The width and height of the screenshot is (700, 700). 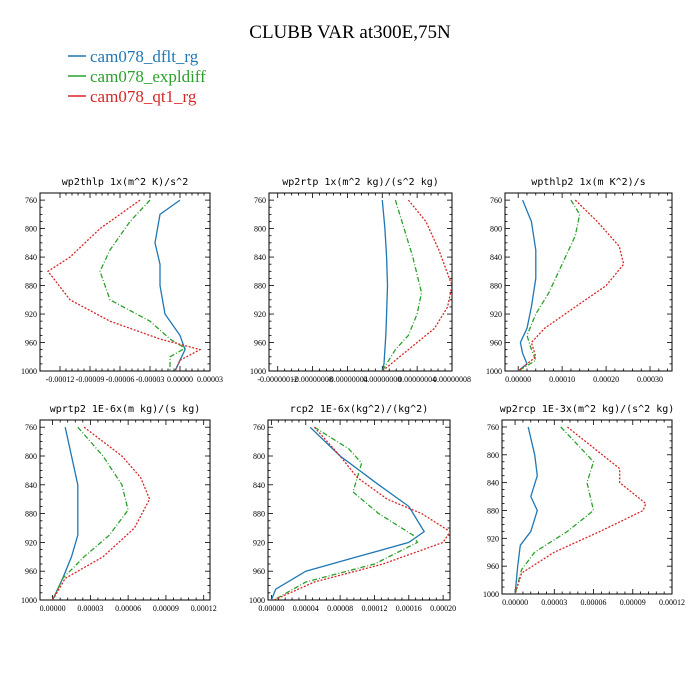 What do you see at coordinates (340, 608) in the screenshot?
I see `x-tick-label: 0.00008` at bounding box center [340, 608].